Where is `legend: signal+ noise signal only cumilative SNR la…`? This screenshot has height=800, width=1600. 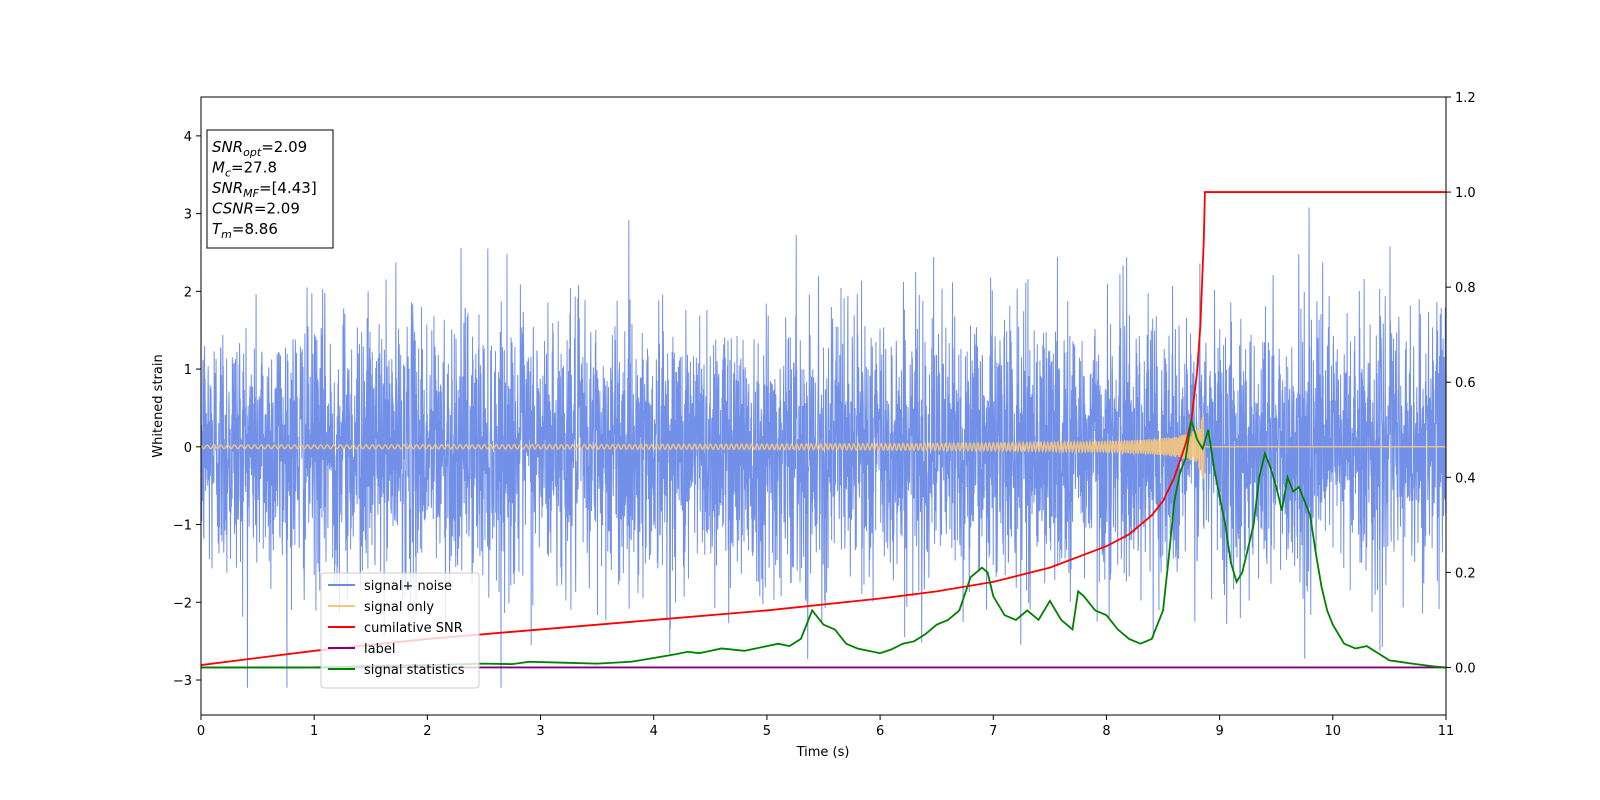
legend: signal+ noise signal only cumilative SNR la… is located at coordinates (400, 630).